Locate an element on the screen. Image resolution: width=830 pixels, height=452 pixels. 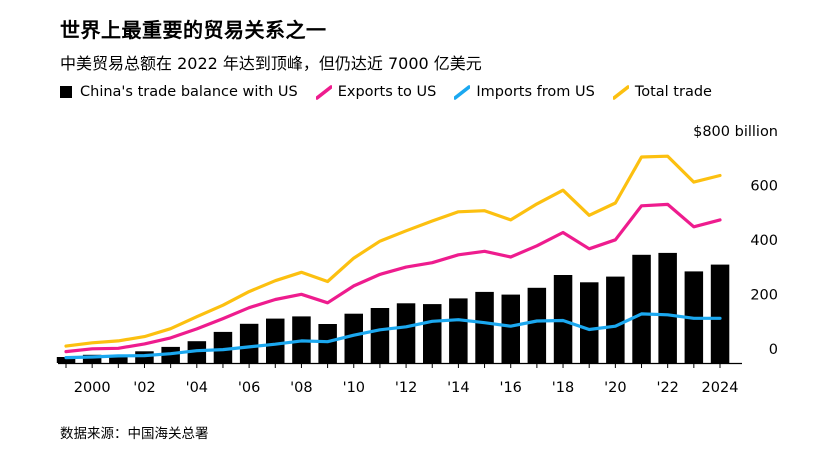
legend-label: Total trade is located at coordinates (673, 92).